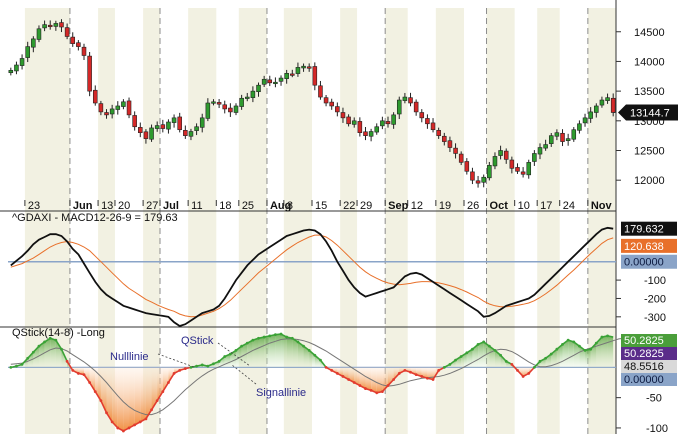 Image resolution: width=680 pixels, height=442 pixels. I want to click on annotation-nulllinie: Nulllinie, so click(129, 357).